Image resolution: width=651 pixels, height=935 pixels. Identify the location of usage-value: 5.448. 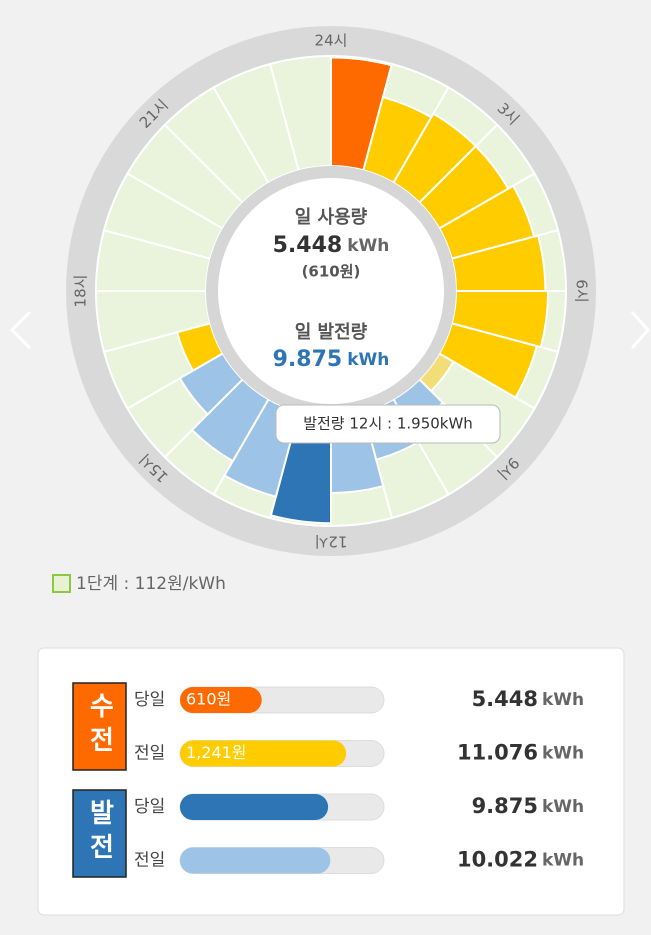
(308, 245).